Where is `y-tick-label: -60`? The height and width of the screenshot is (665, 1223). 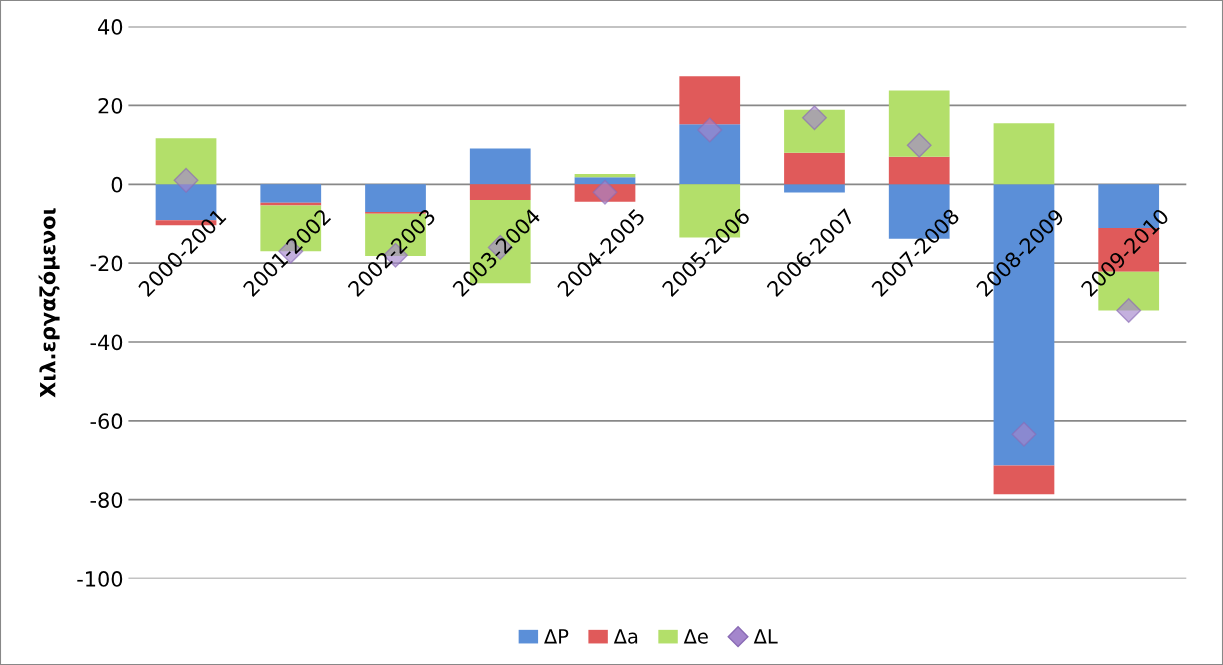
y-tick-label: -60 is located at coordinates (106, 421).